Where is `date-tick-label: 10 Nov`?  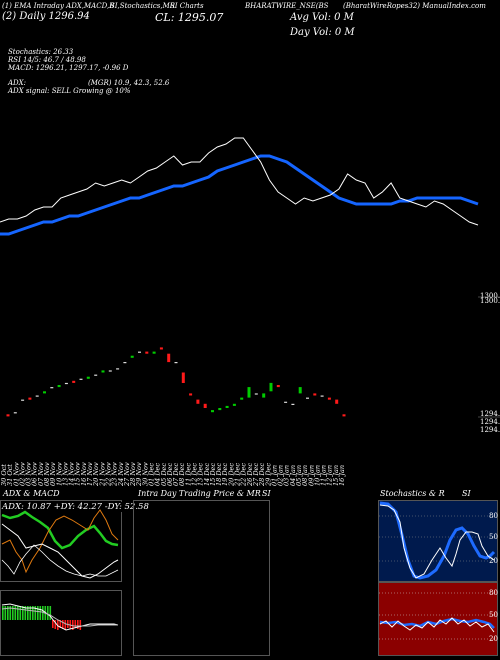
date-tick-label: 10 Nov is located at coordinates (59, 474).